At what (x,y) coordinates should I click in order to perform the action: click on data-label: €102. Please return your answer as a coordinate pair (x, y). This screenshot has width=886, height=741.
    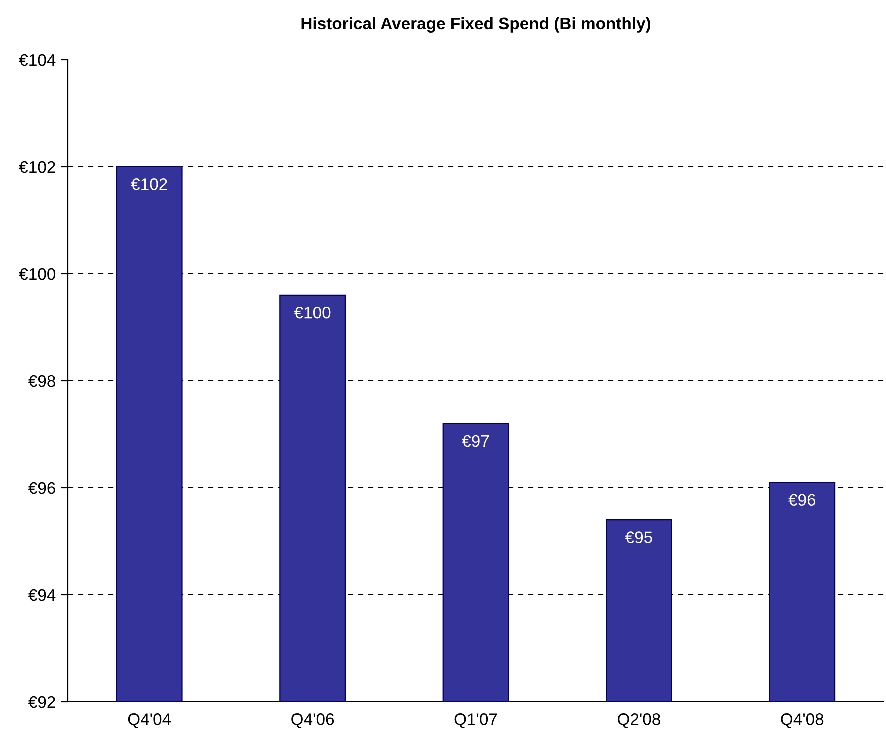
    Looking at the image, I should click on (149, 184).